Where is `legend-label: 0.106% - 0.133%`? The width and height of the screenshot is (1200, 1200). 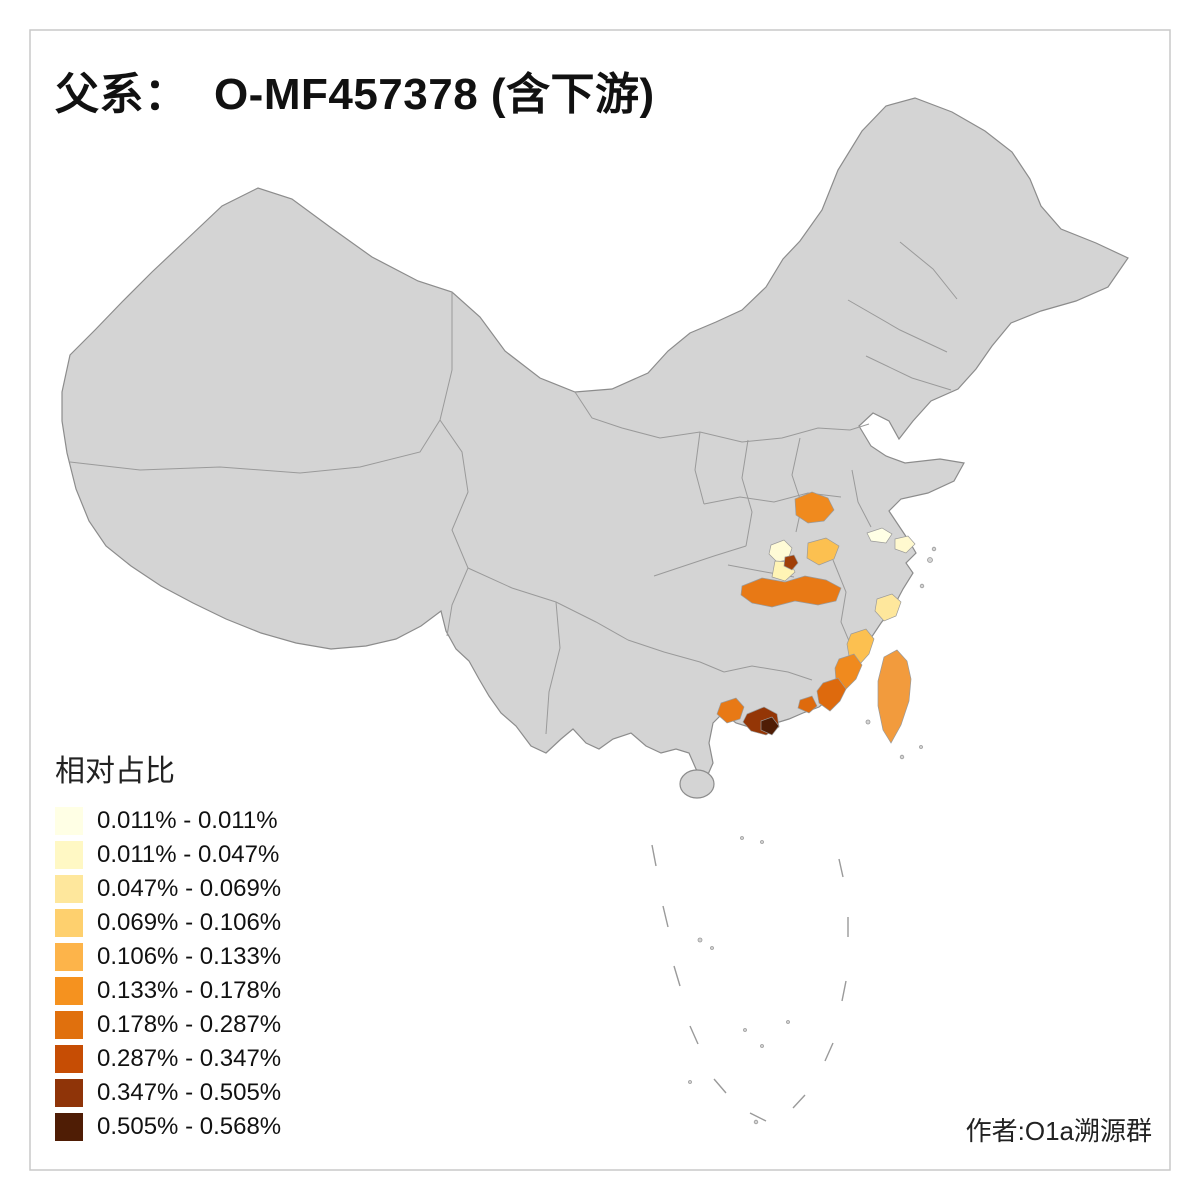 legend-label: 0.106% - 0.133% is located at coordinates (189, 956).